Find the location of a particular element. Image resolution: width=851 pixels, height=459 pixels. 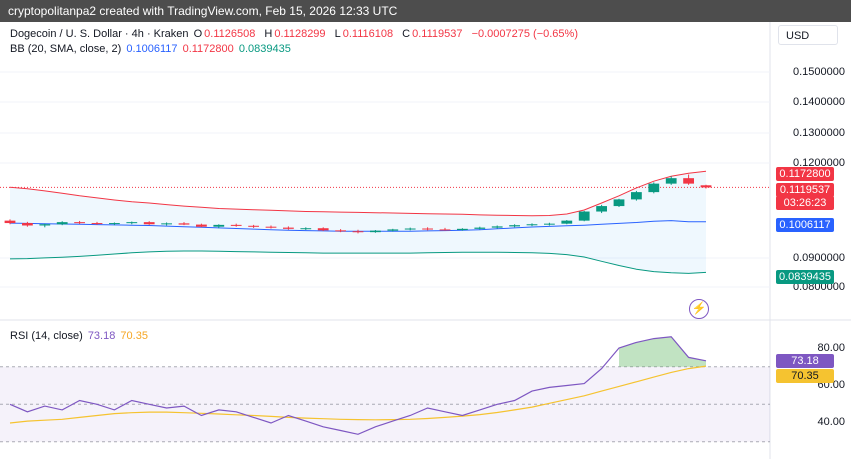

currency-button: USD is located at coordinates (808, 35).